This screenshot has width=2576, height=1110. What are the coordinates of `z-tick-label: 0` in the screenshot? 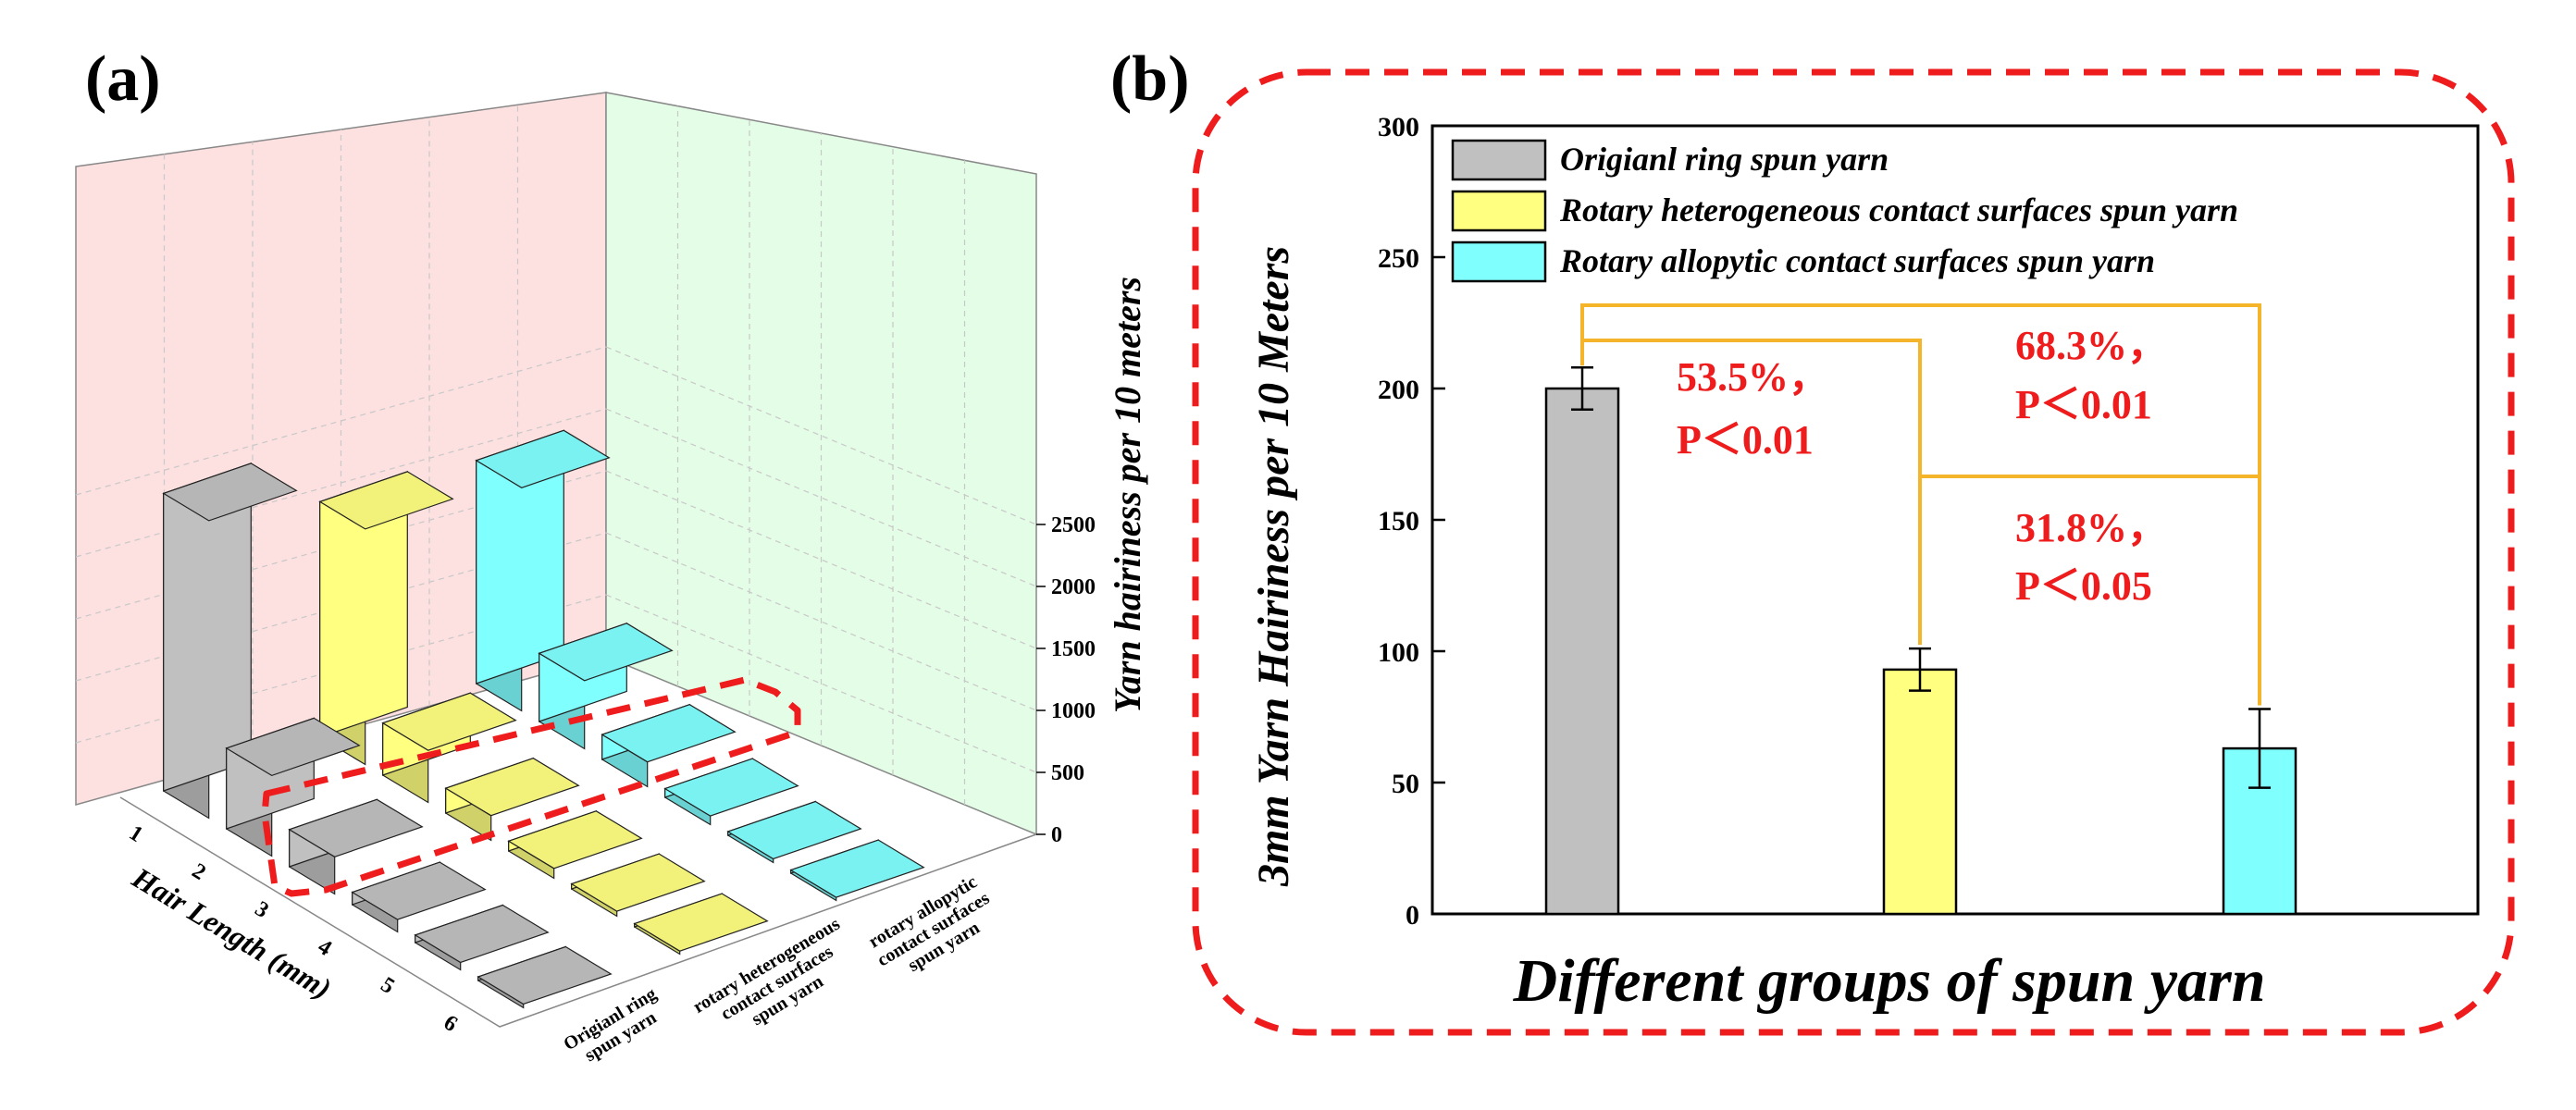 It's located at (1057, 835).